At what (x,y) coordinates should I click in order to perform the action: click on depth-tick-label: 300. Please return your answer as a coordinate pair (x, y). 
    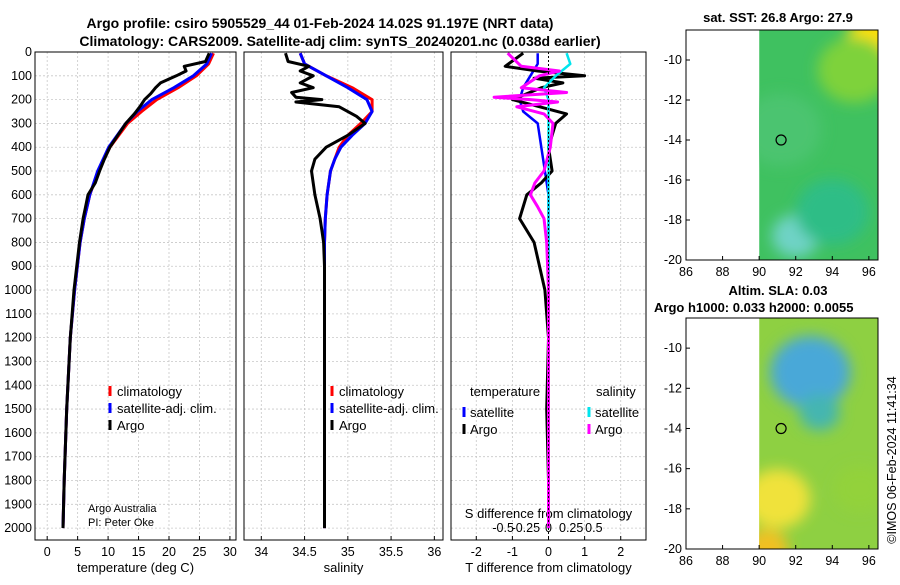
    Looking at the image, I should click on (21, 123).